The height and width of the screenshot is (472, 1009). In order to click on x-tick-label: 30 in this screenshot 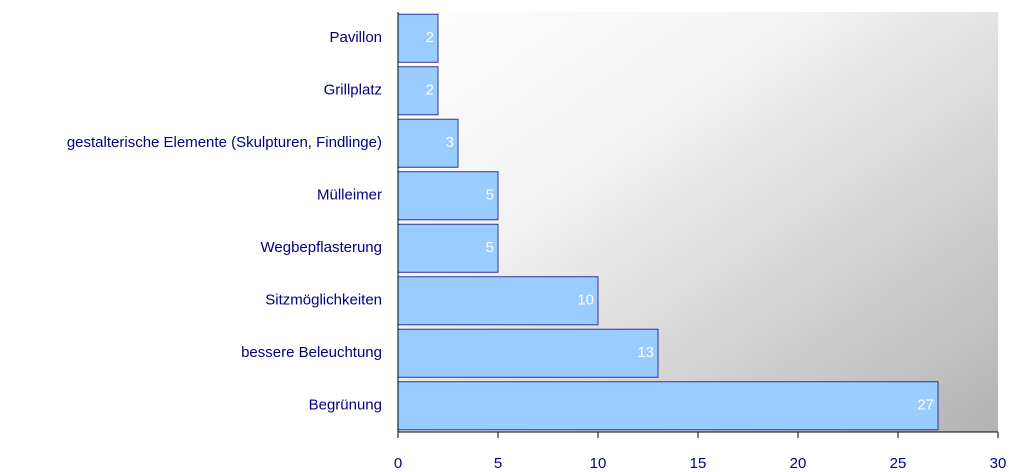, I will do `click(998, 463)`.